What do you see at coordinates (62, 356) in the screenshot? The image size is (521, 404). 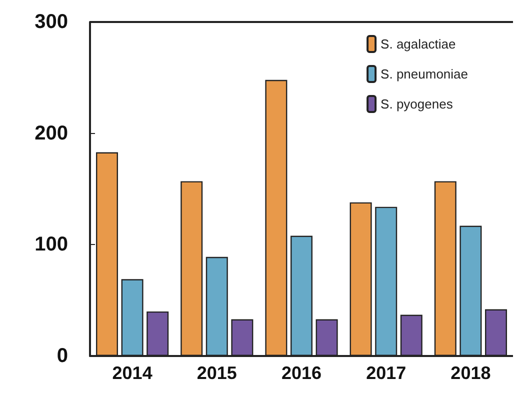 I see `y-tick-label: 0` at bounding box center [62, 356].